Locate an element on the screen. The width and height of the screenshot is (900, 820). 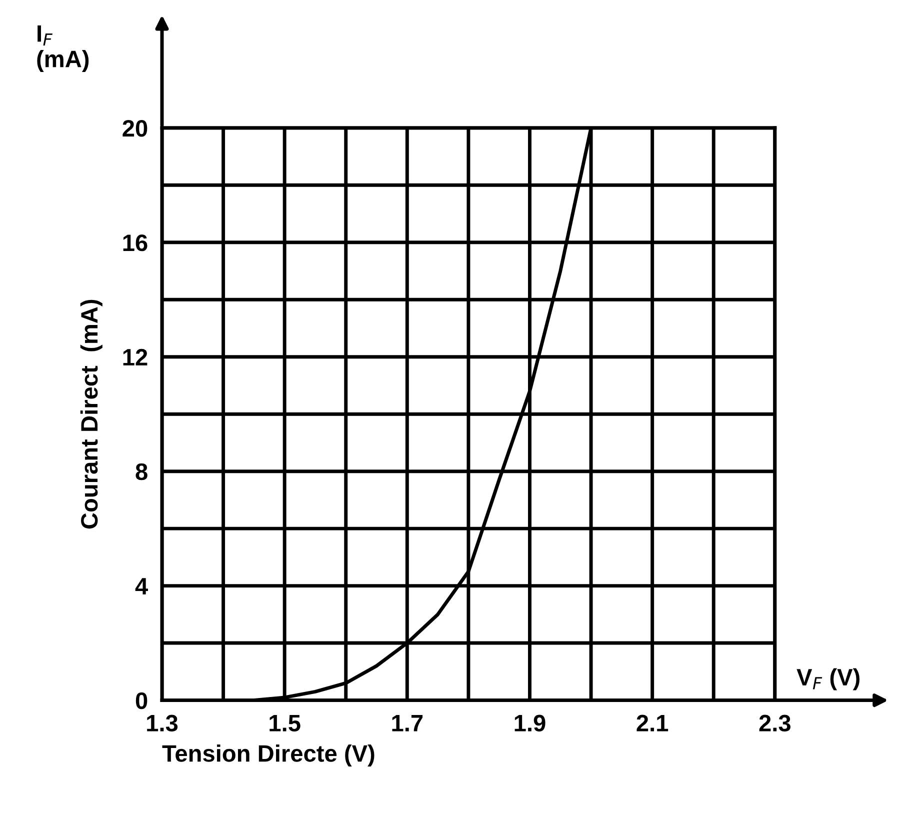
x-tick-label: 1.5 is located at coordinates (285, 723).